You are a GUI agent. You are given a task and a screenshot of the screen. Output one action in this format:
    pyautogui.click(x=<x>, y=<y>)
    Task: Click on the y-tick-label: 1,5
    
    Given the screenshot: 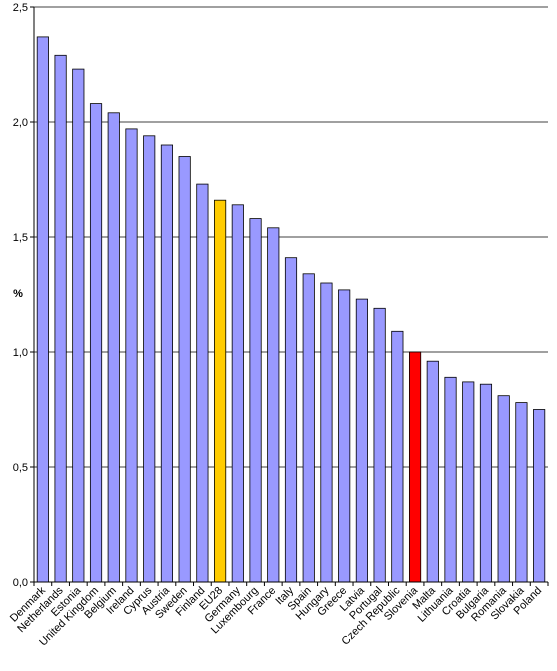 What is the action you would take?
    pyautogui.click(x=20, y=238)
    